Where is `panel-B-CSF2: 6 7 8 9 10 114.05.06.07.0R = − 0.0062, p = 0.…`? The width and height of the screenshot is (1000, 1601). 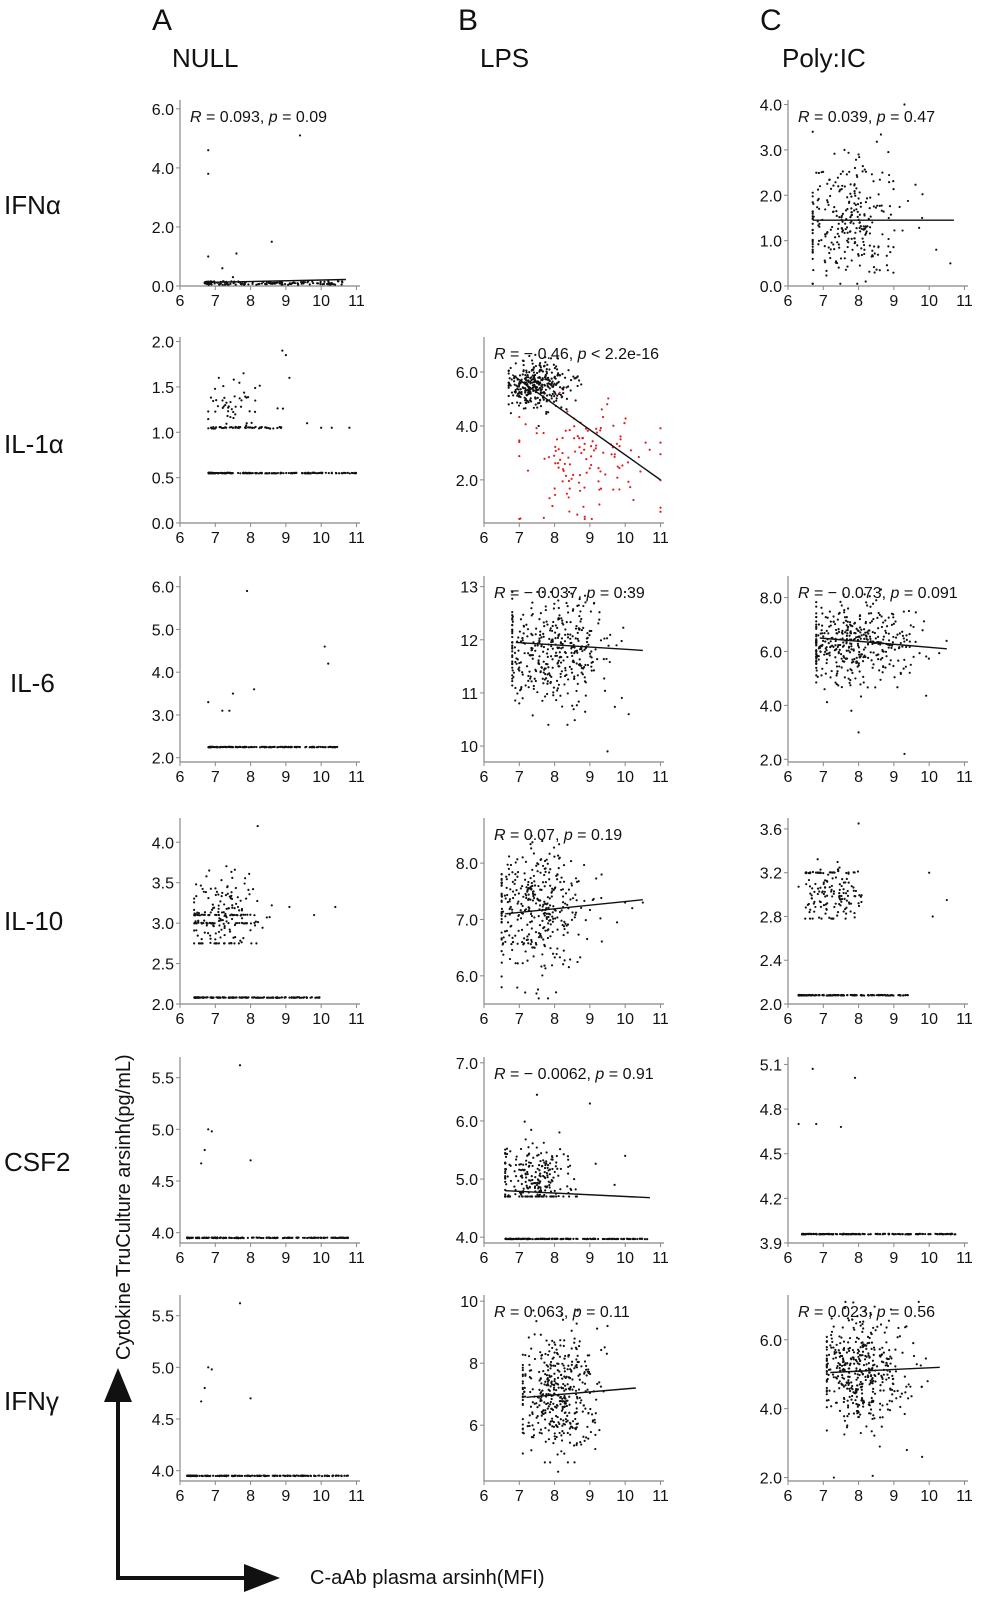 panel-B-CSF2: 6 7 8 9 10 114.05.06.07.0R = − 0.0062, p = 0.… is located at coordinates (562, 1161).